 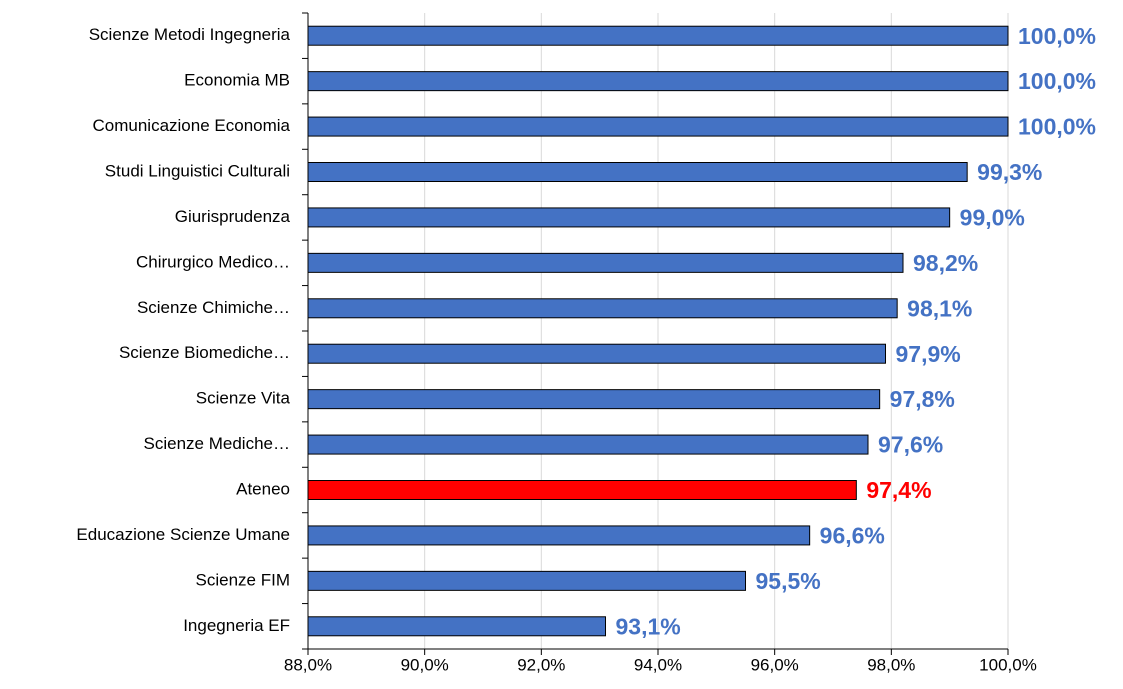 What do you see at coordinates (190, 34) in the screenshot?
I see `y-tick-label: Scienze Metodi Ingegneria` at bounding box center [190, 34].